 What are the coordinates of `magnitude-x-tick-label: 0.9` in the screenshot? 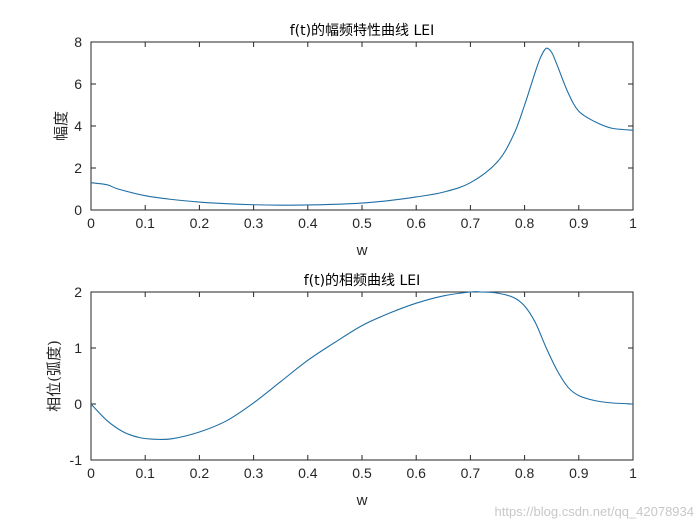 It's located at (579, 223).